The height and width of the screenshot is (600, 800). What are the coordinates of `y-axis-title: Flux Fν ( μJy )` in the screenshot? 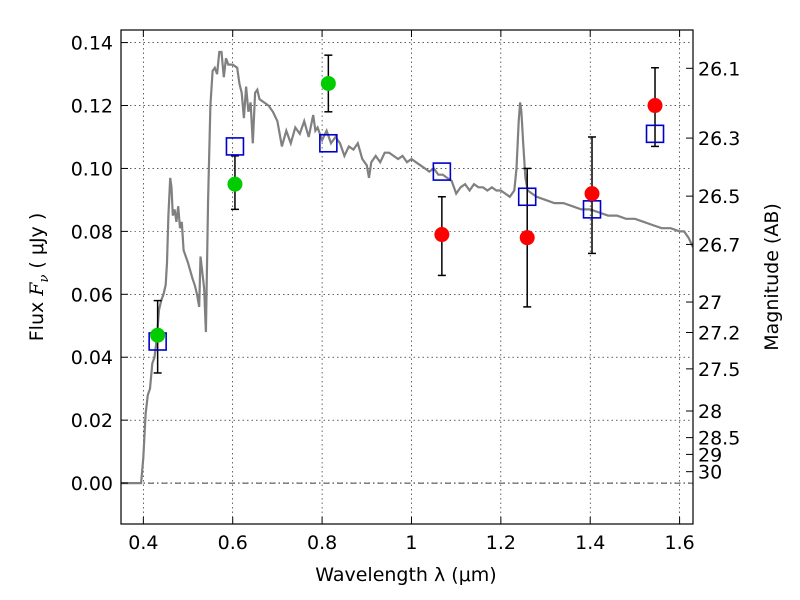 It's located at (39, 277).